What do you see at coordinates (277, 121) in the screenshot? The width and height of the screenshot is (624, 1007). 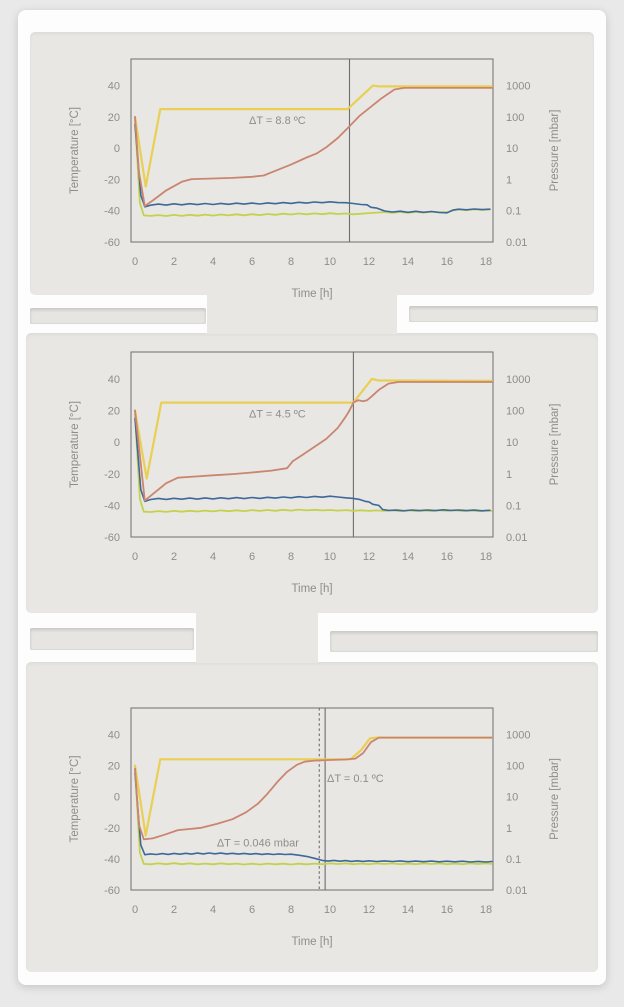 I see `delta-annotation: ΔT = 8.8 ºC` at bounding box center [277, 121].